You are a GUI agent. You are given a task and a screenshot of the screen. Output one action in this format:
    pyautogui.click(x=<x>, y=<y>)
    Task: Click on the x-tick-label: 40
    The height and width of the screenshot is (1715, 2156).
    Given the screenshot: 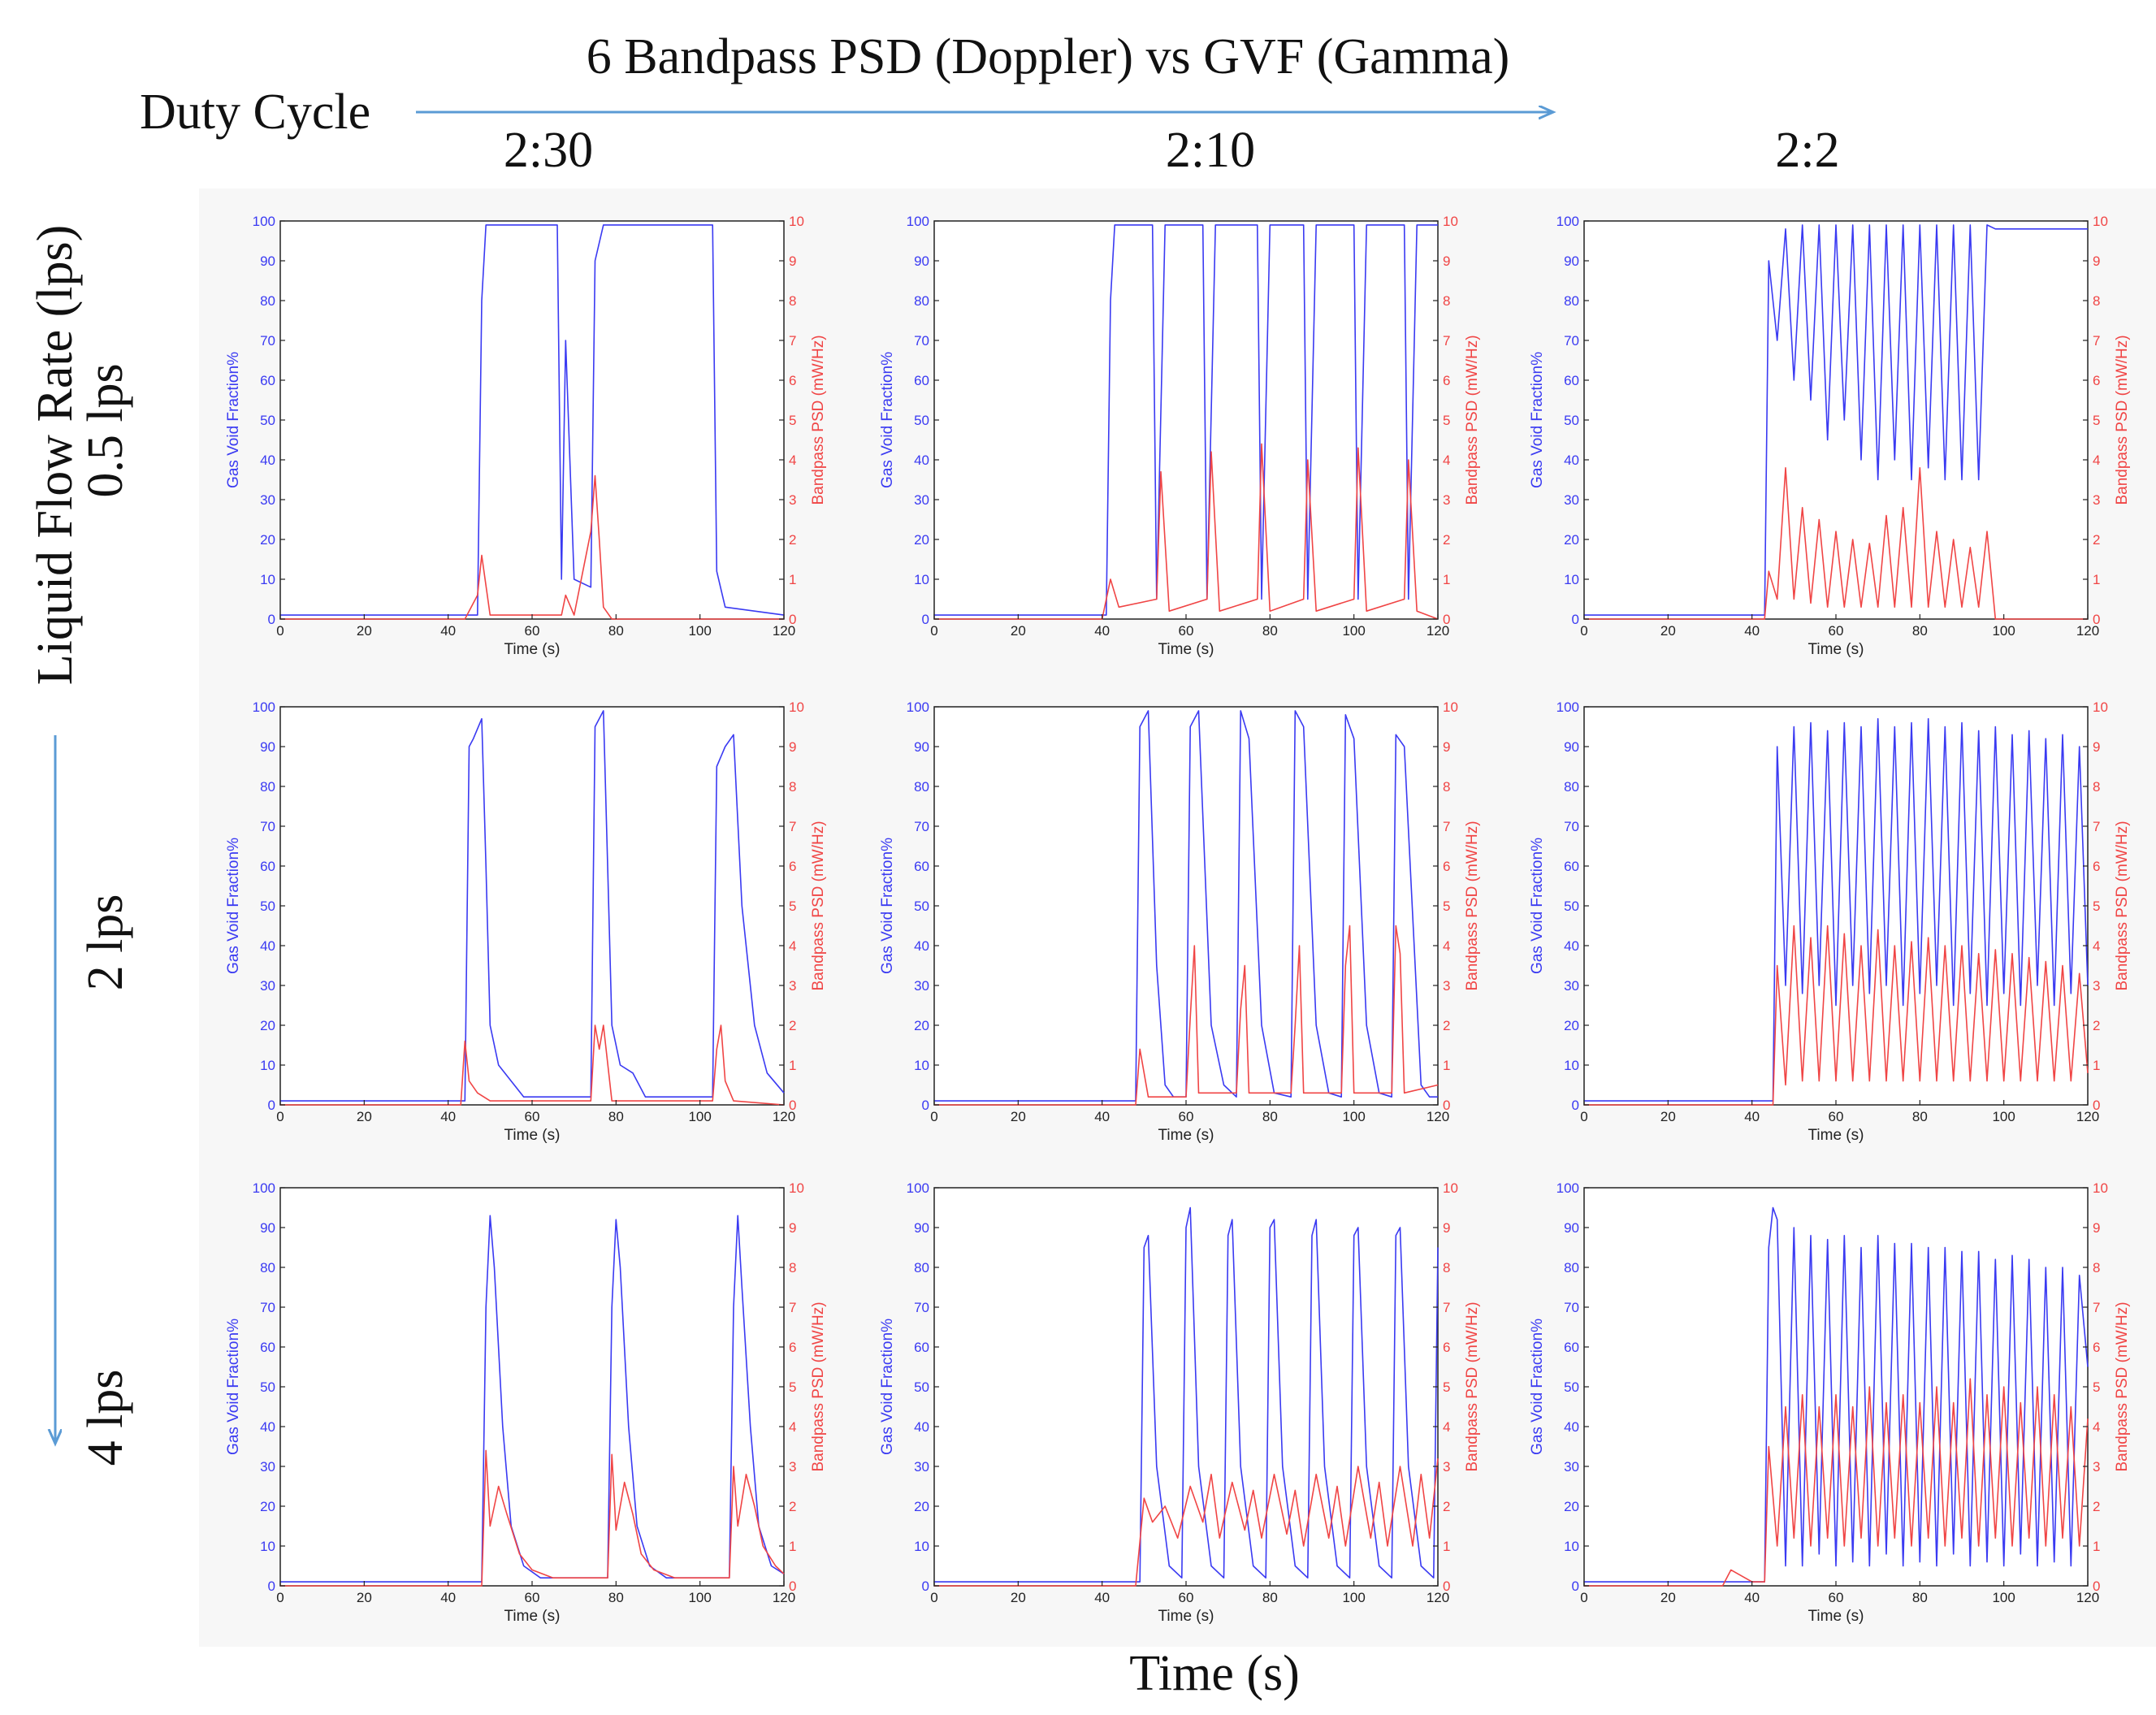 What is the action you would take?
    pyautogui.click(x=448, y=1116)
    